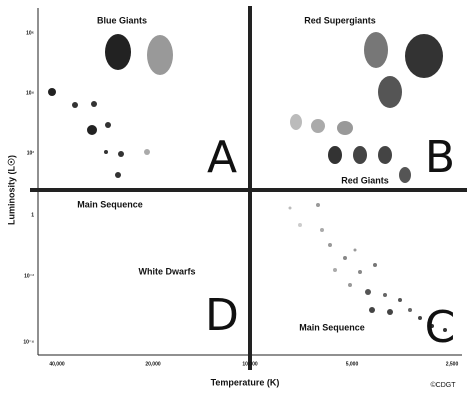  I want to click on x-tick-label: 10,000, so click(250, 364).